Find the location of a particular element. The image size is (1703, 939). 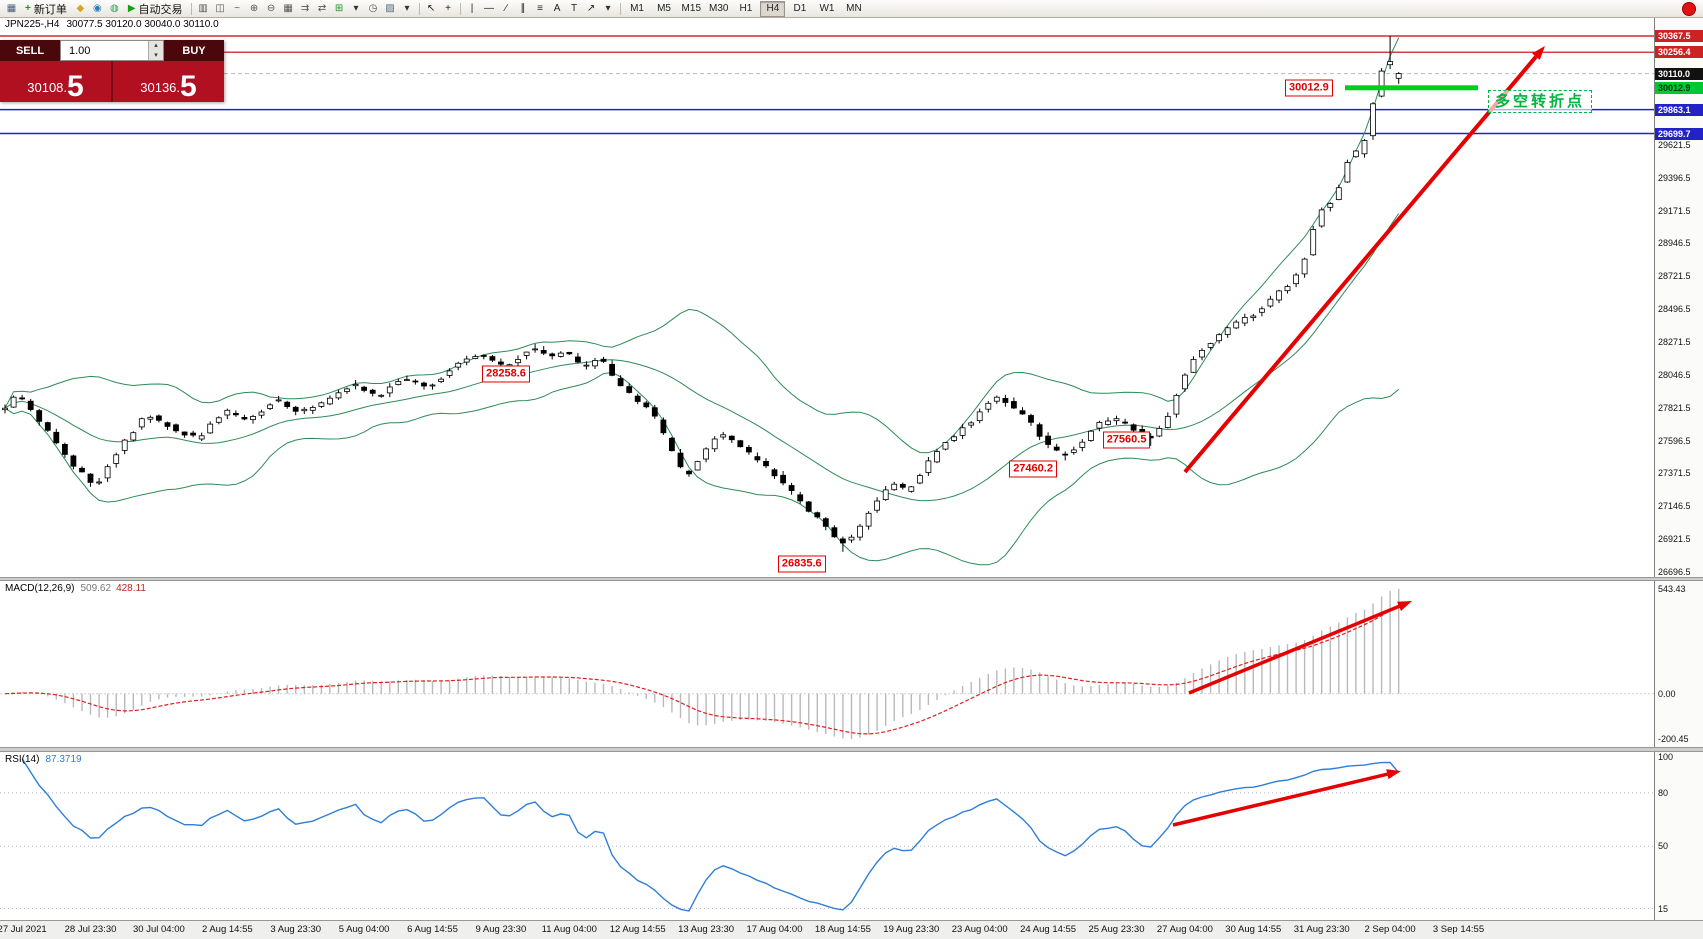

template-icon: ▨ is located at coordinates (390, 8).